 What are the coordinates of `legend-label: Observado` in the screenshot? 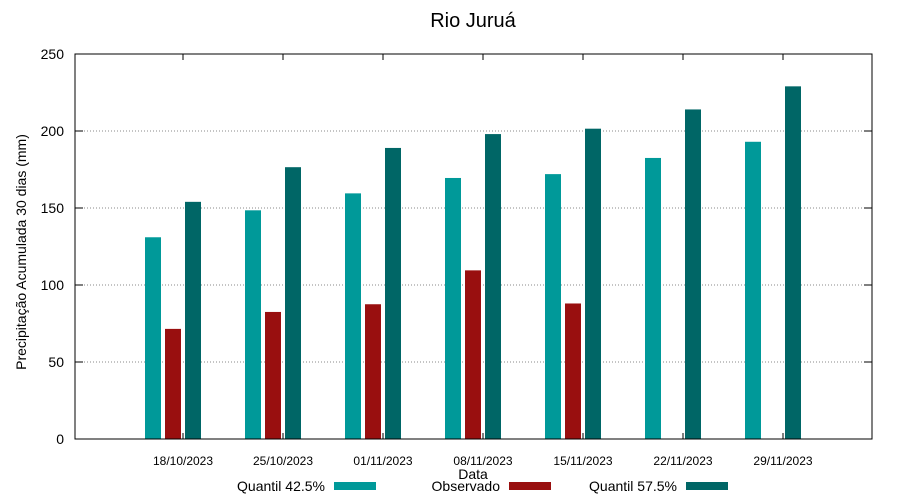 It's located at (466, 486).